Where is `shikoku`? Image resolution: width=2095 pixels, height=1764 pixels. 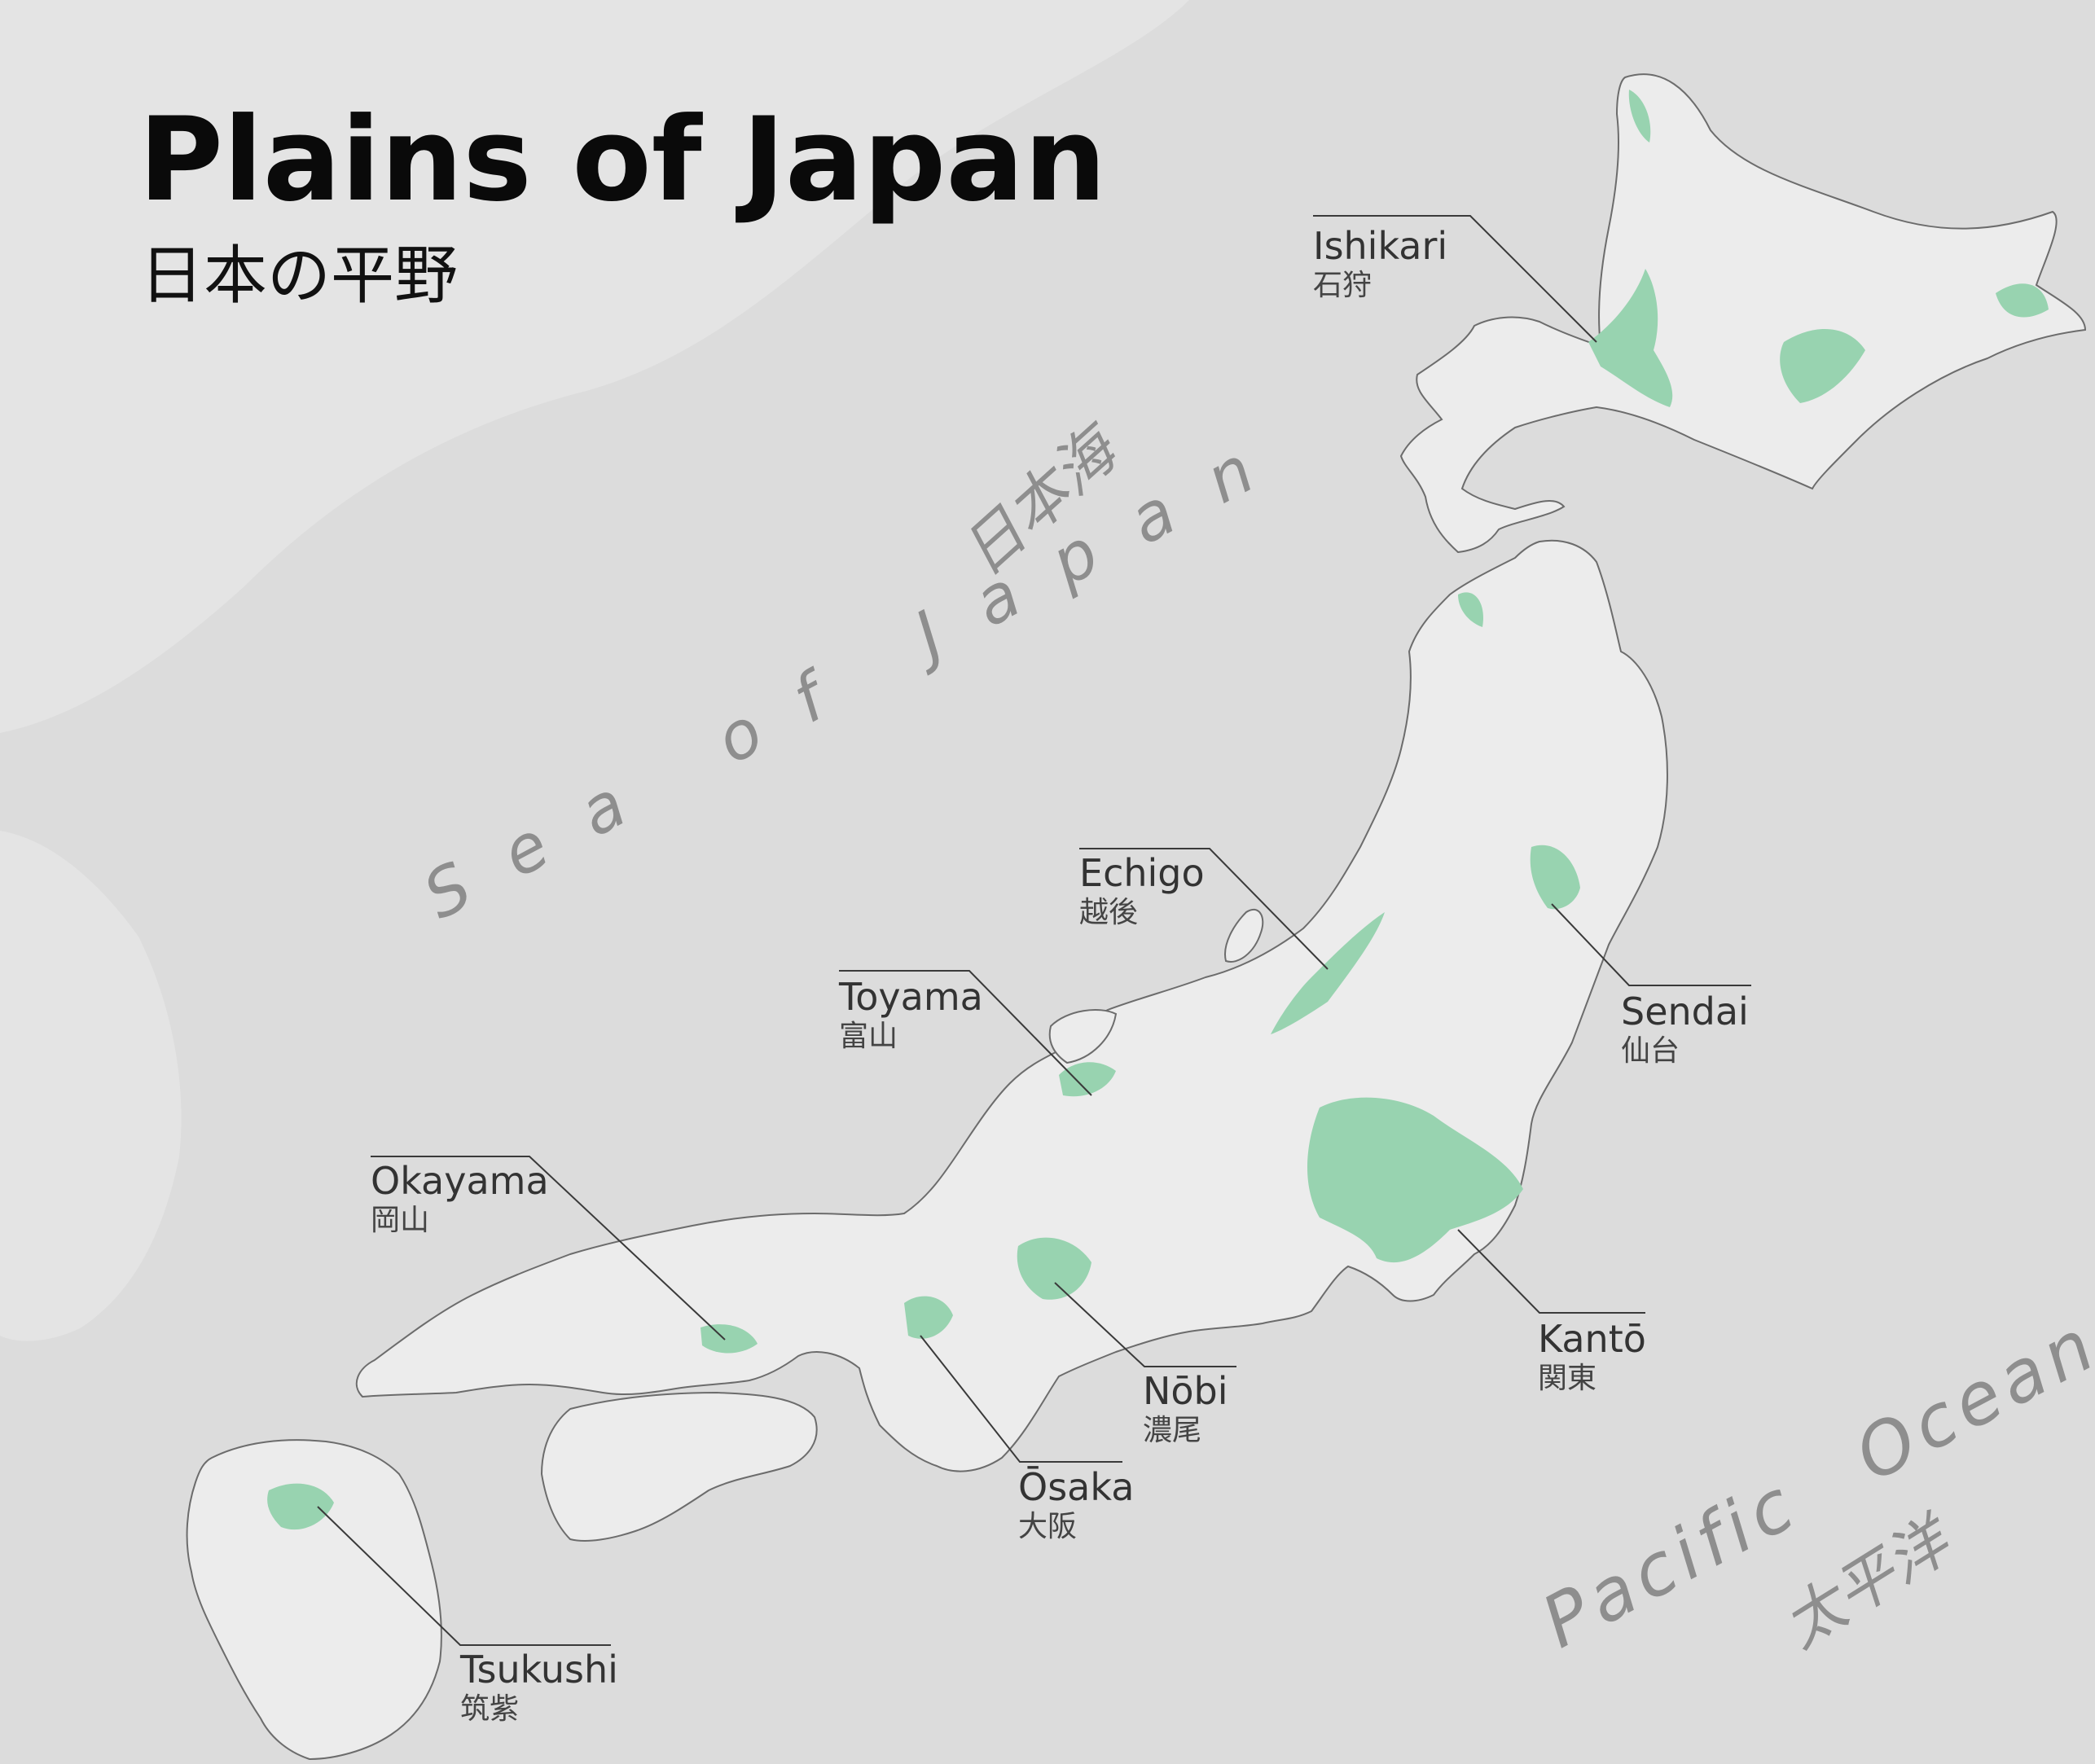 shikoku is located at coordinates (679, 1466).